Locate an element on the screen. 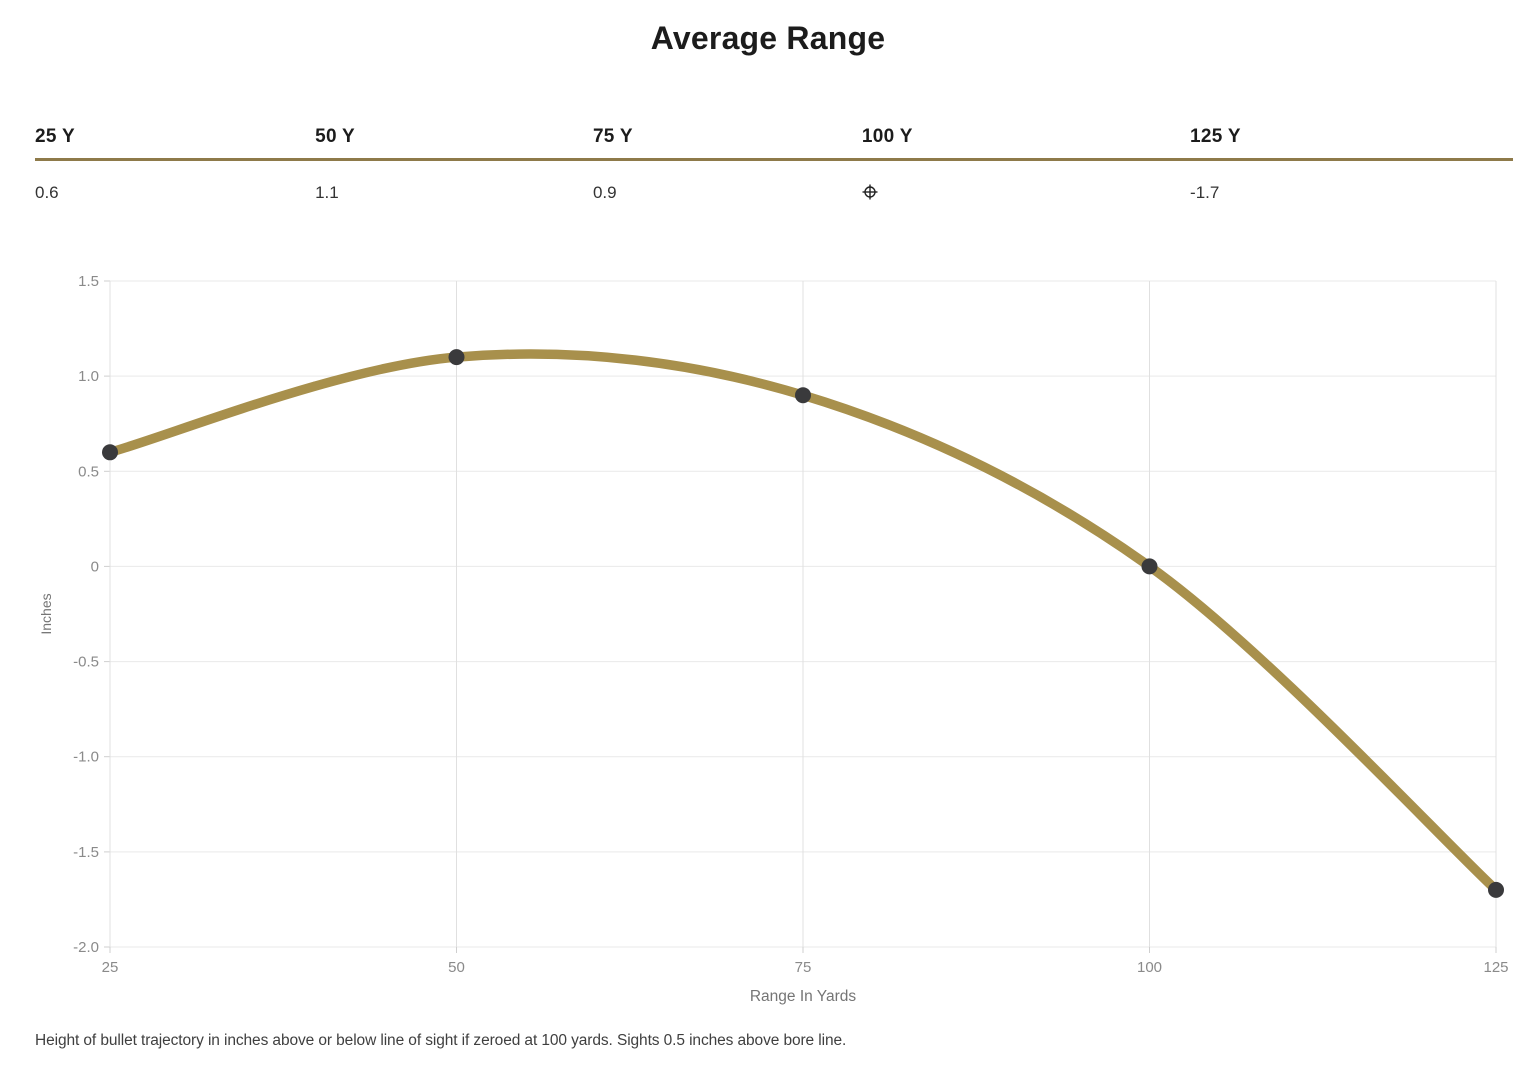 The width and height of the screenshot is (1536, 1069). range-value: -1.7 is located at coordinates (1205, 192).